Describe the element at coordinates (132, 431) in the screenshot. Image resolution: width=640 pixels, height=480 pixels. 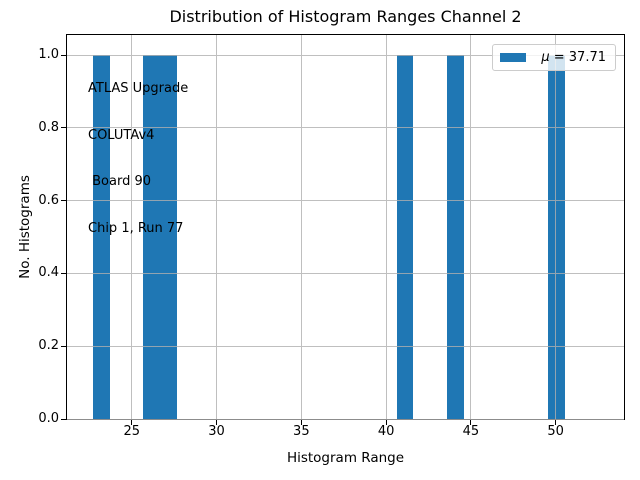
I see `x-tick-label: 25` at that location.